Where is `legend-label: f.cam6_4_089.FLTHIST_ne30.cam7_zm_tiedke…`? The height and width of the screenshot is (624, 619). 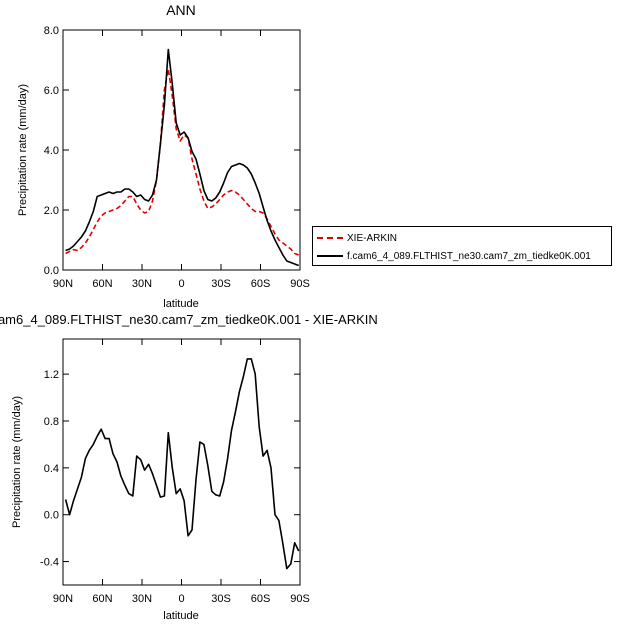
legend-label: f.cam6_4_089.FLTHIST_ne30.cam7_zm_tiedke… is located at coordinates (469, 256).